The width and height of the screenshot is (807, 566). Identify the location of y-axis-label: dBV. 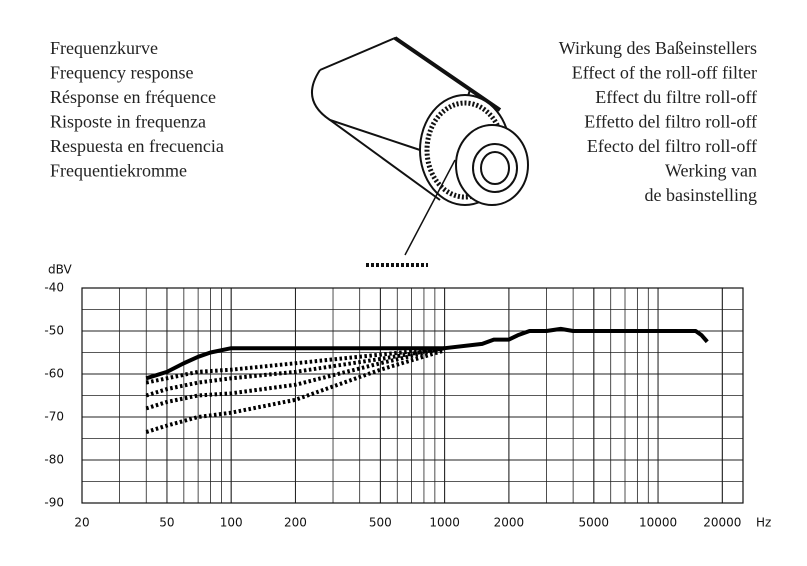
(60, 270).